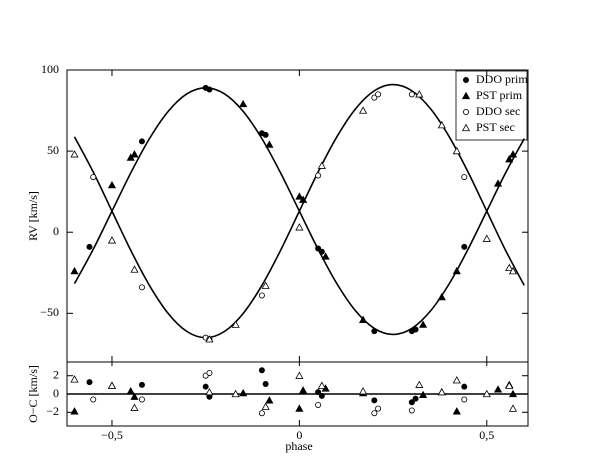 This screenshot has height=462, width=598. What do you see at coordinates (502, 79) in the screenshot?
I see `legend-label: DDO prim` at bounding box center [502, 79].